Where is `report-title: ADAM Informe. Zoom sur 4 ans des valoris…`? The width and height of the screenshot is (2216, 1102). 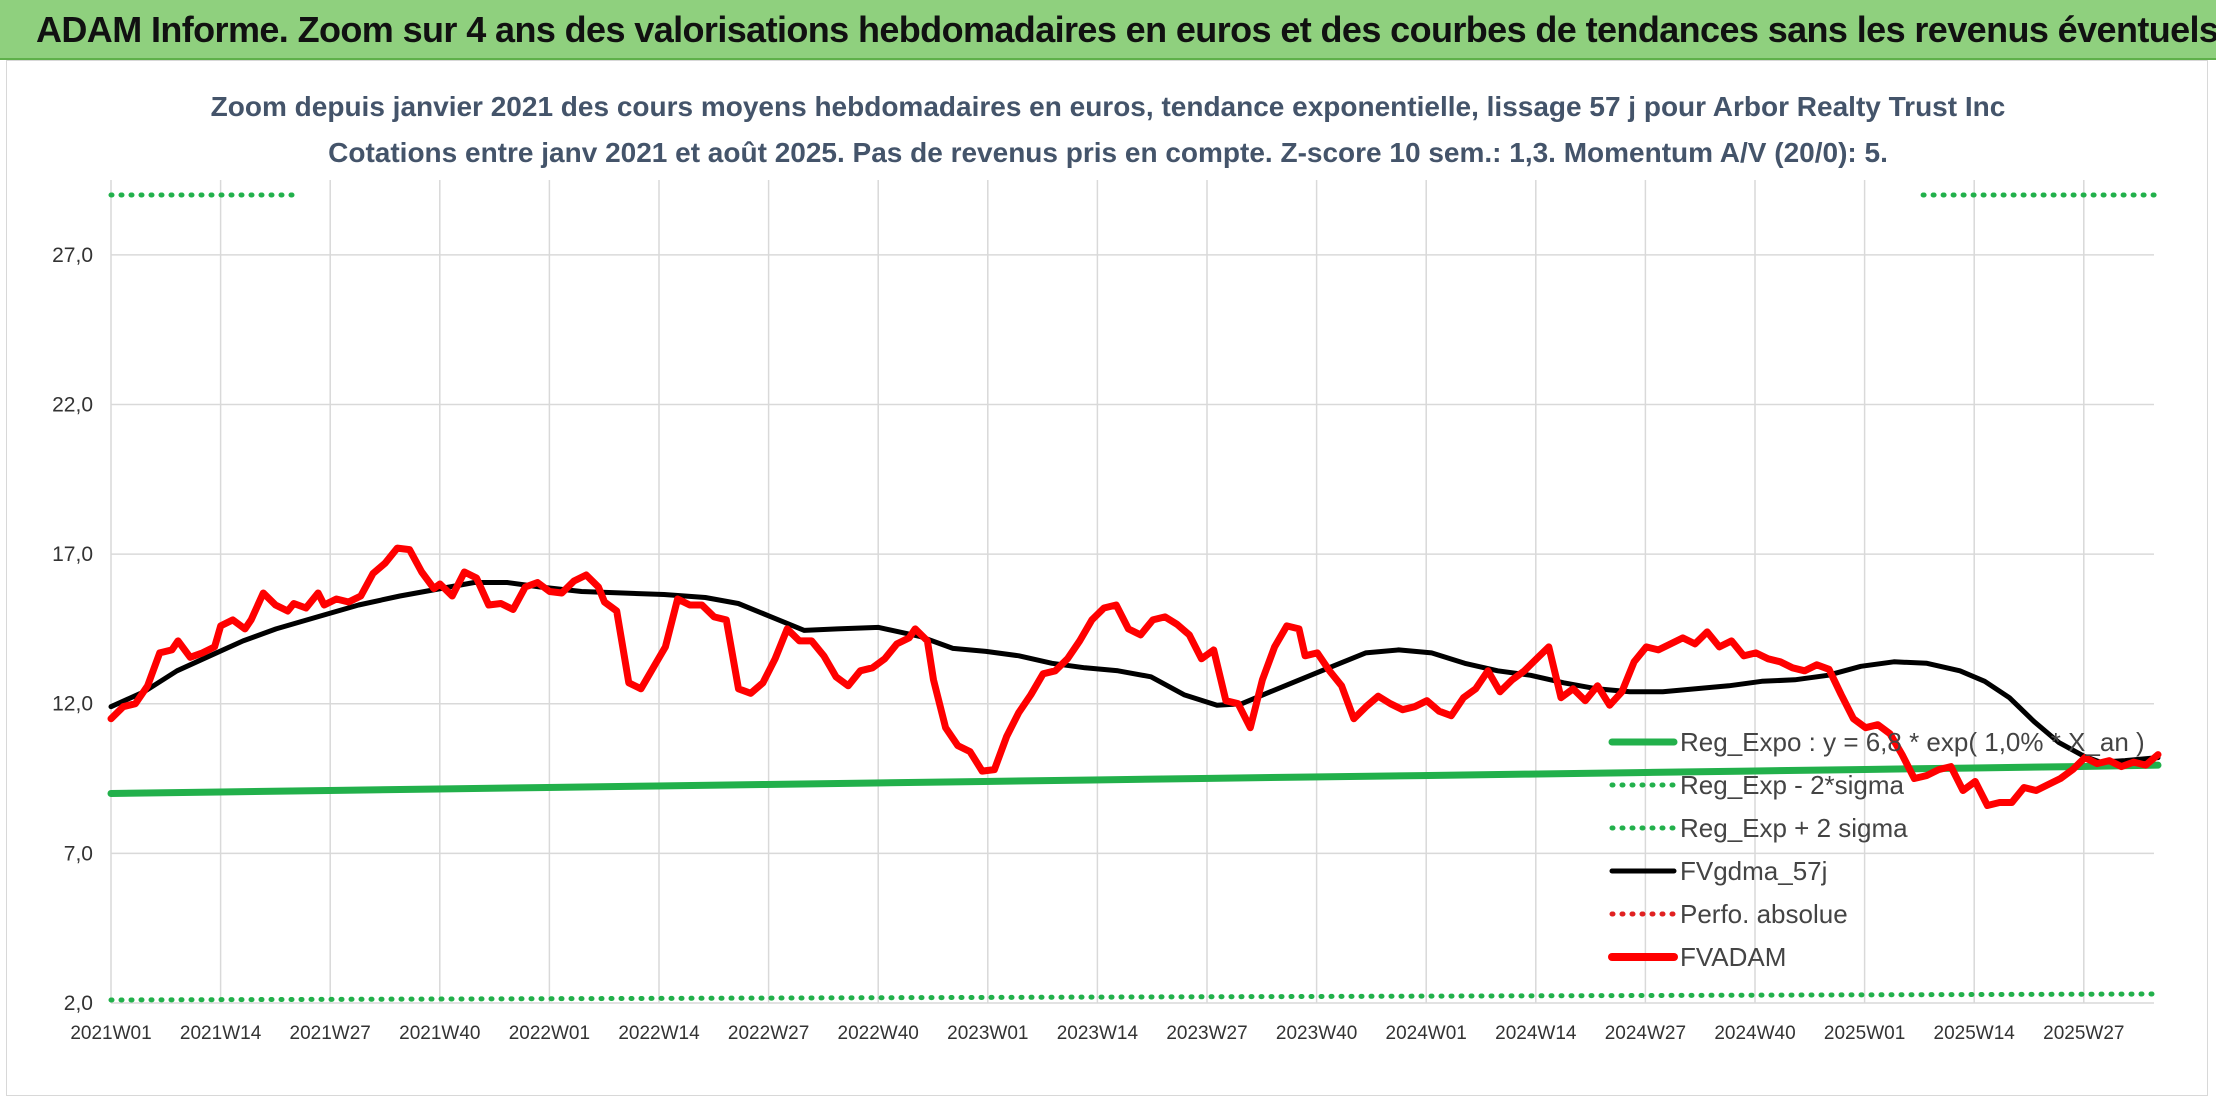 report-title: ADAM Informe. Zoom sur 4 ans des valoris… is located at coordinates (1126, 29).